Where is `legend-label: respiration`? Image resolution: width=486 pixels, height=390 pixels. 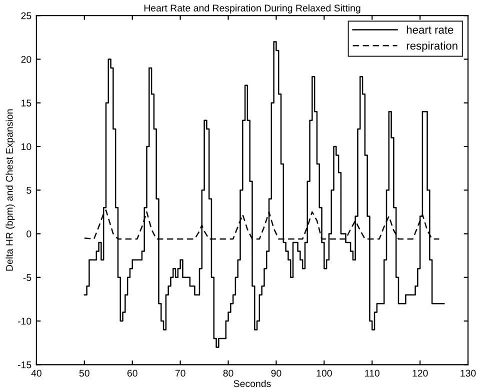
legend-label: respiration is located at coordinates (432, 47).